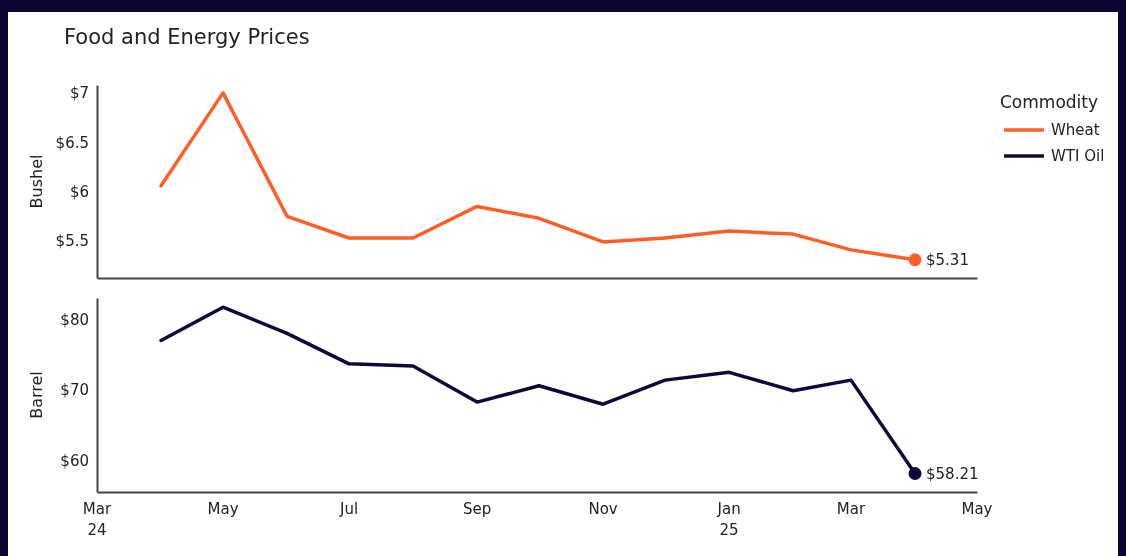 The image size is (1126, 556). What do you see at coordinates (74, 461) in the screenshot?
I see `y-tick-label: $60` at bounding box center [74, 461].